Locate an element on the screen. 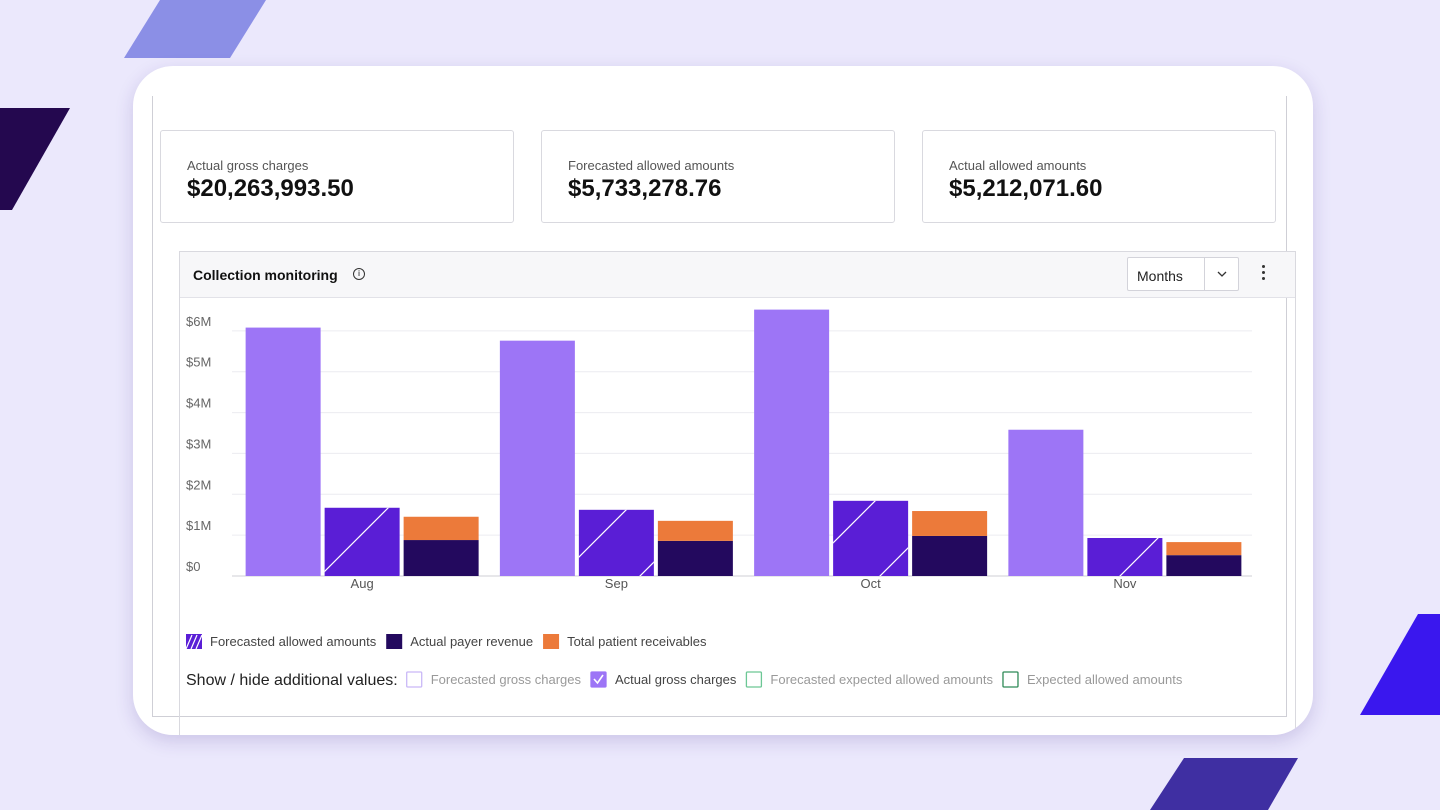 This screenshot has width=1440, height=810. legend-label: Actual payer revenue is located at coordinates (471, 641).